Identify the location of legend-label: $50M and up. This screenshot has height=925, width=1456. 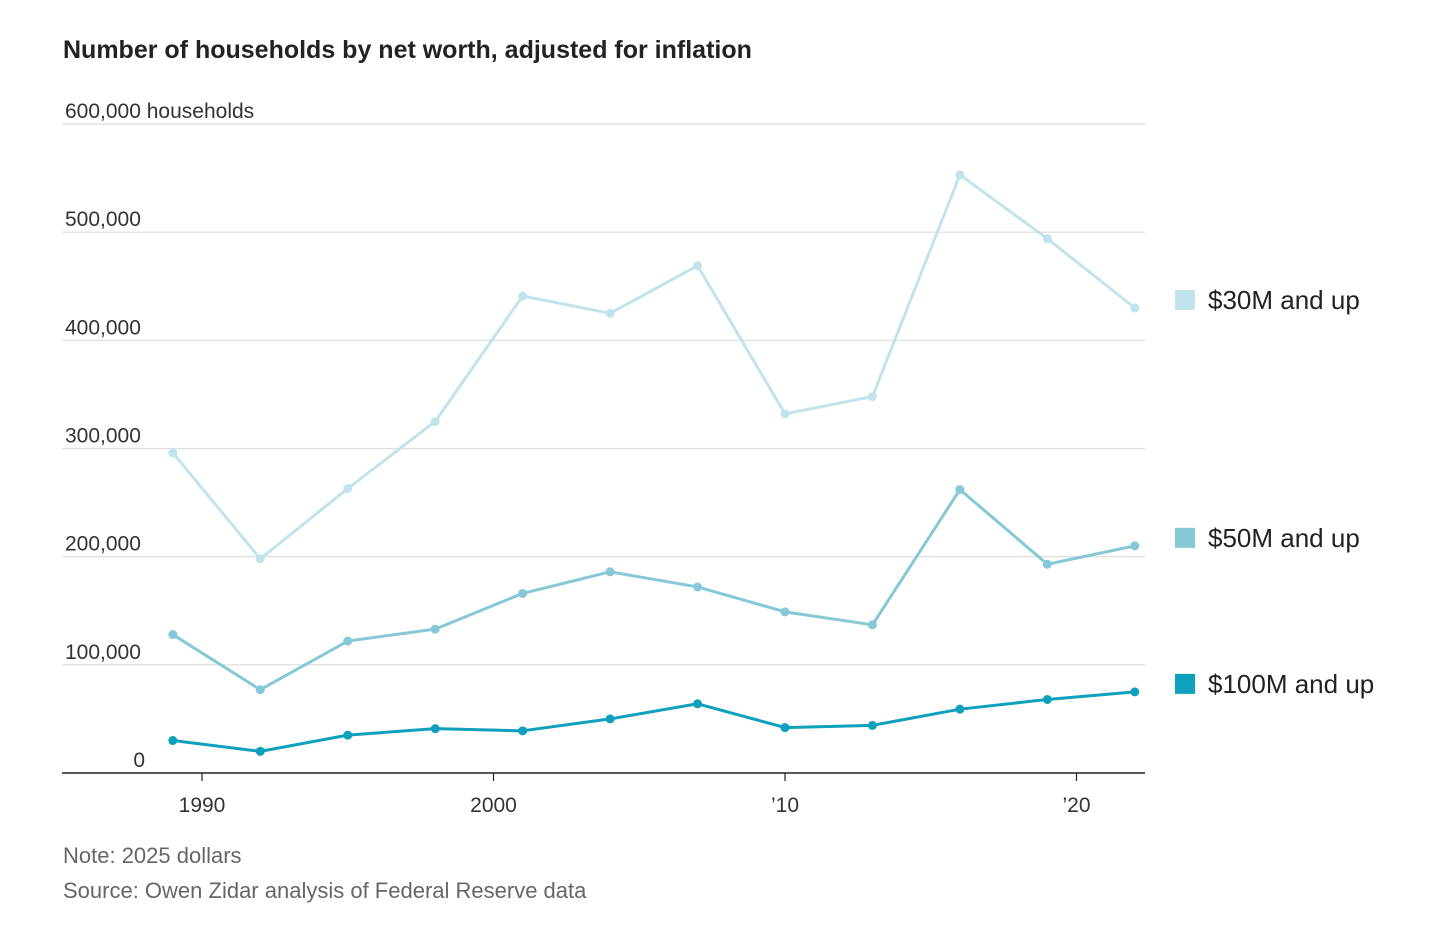
(1284, 538).